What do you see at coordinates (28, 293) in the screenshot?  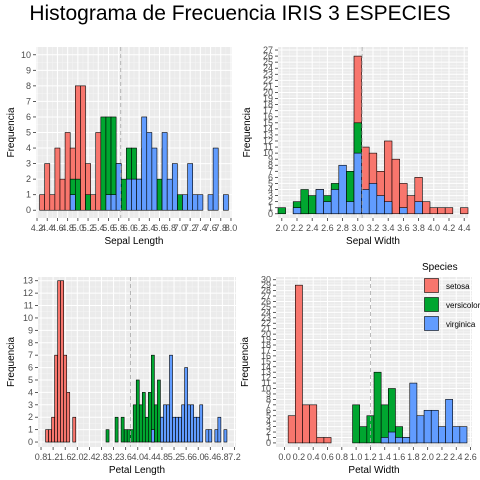 I see `y-tick-label: 12` at bounding box center [28, 293].